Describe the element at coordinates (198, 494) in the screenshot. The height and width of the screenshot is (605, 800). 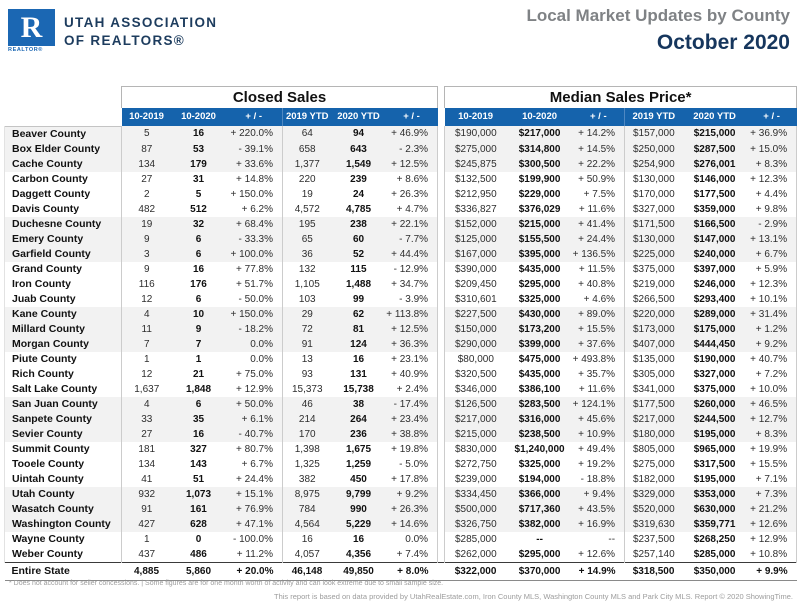
I see `cs-cell: 1,073` at that location.